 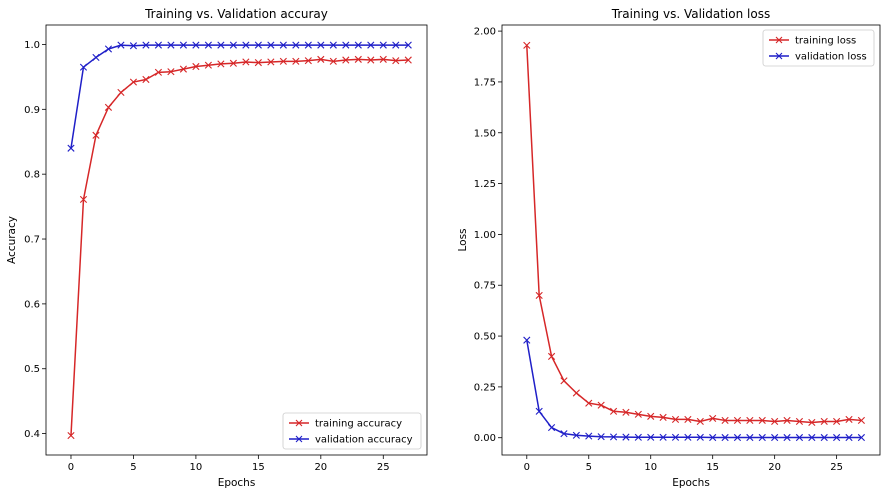 What do you see at coordinates (818, 48) in the screenshot?
I see `legend-box` at bounding box center [818, 48].